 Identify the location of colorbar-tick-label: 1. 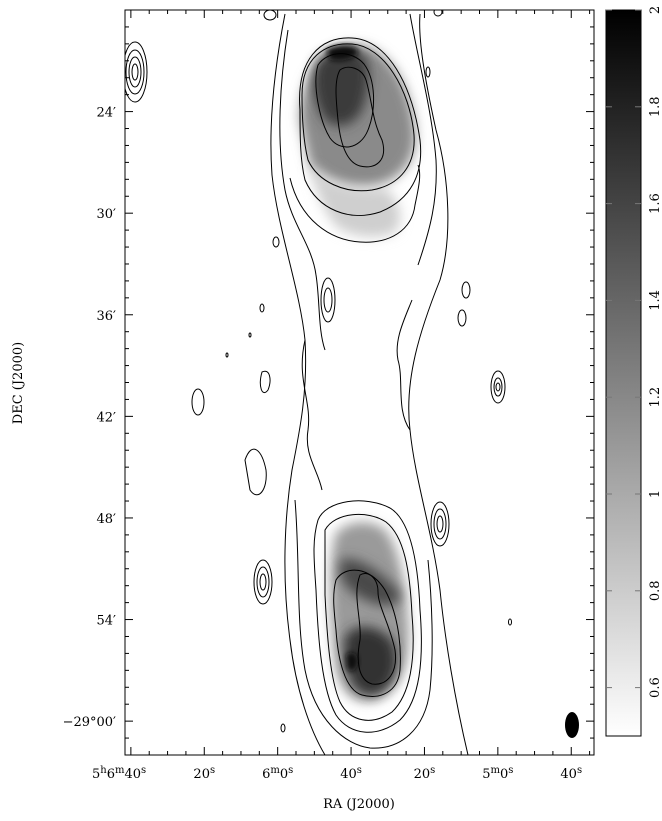
(655, 494).